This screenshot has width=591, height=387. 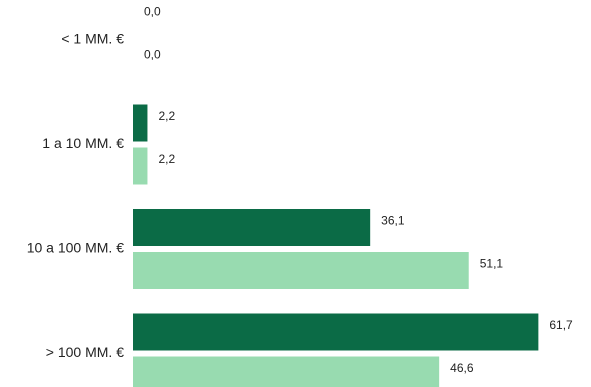 I want to click on category-label: 10 a 100 MM. €, so click(x=75, y=248).